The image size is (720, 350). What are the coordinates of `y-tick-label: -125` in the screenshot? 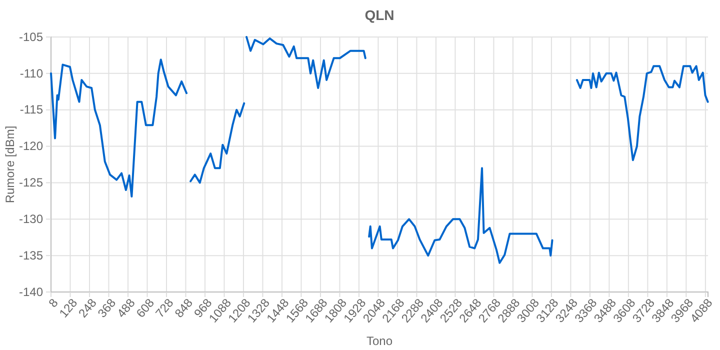 It's located at (31, 183).